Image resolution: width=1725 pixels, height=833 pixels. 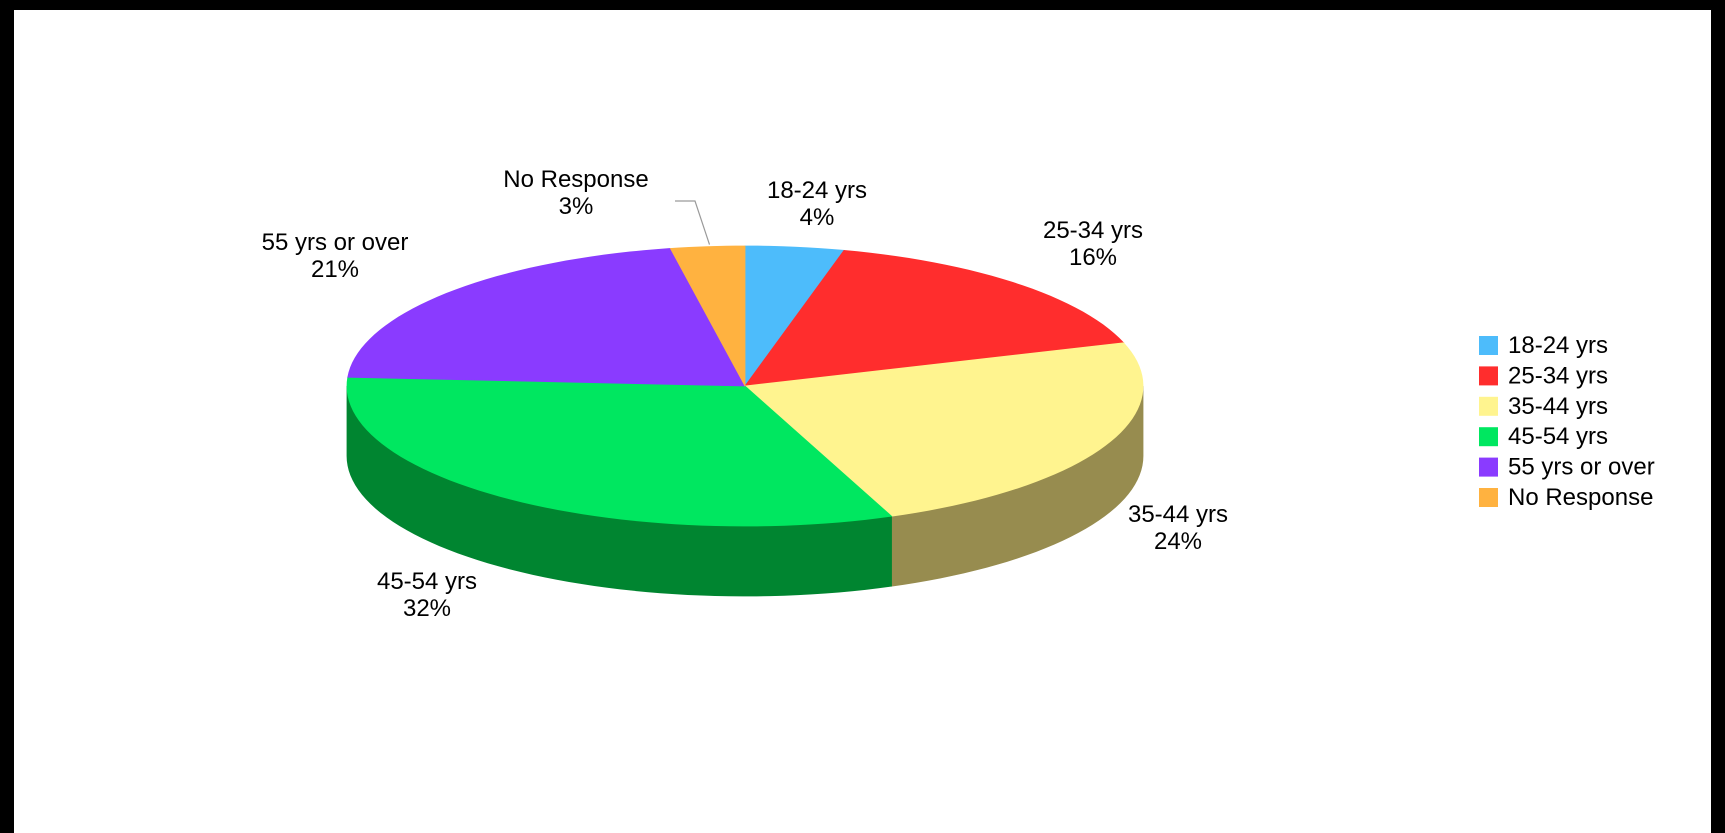 I want to click on legend-swatch-45-54-yrs, so click(x=1488, y=437).